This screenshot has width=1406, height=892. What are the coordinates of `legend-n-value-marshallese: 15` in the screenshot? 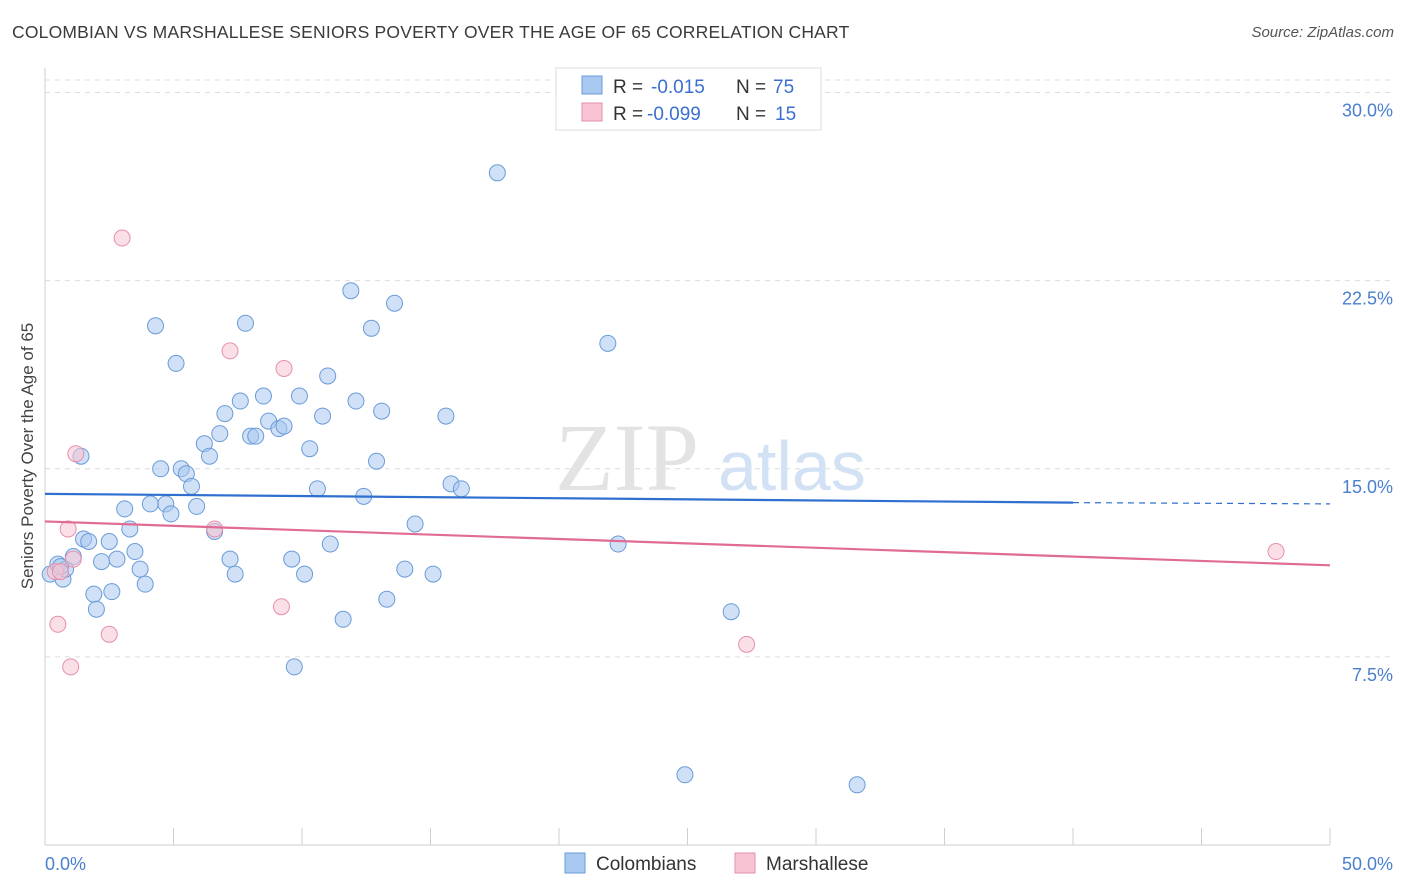 It's located at (785, 114).